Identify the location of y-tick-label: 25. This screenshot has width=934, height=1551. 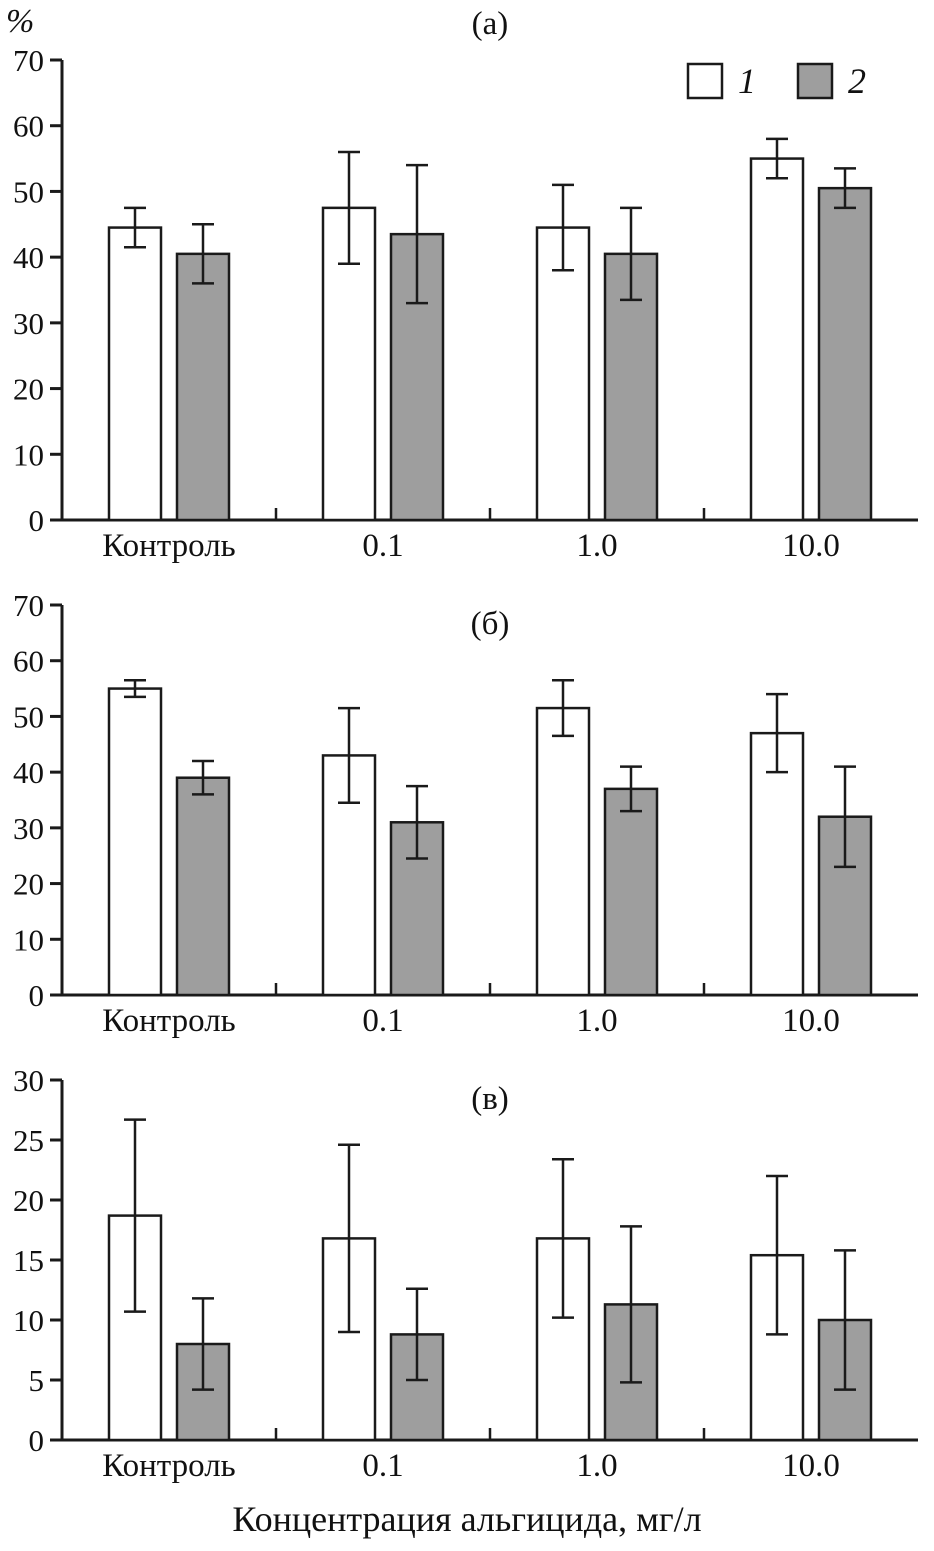
(28, 1140).